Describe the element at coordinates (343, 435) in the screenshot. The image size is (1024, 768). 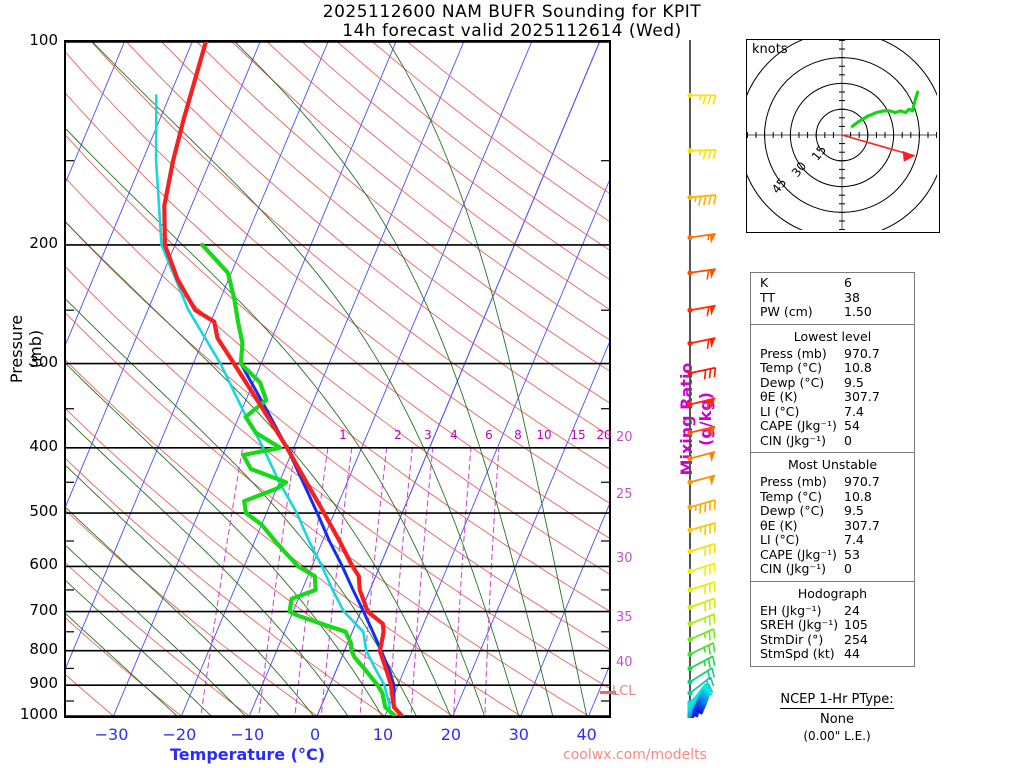
I see `mixing-ratio-label-1: 1` at that location.